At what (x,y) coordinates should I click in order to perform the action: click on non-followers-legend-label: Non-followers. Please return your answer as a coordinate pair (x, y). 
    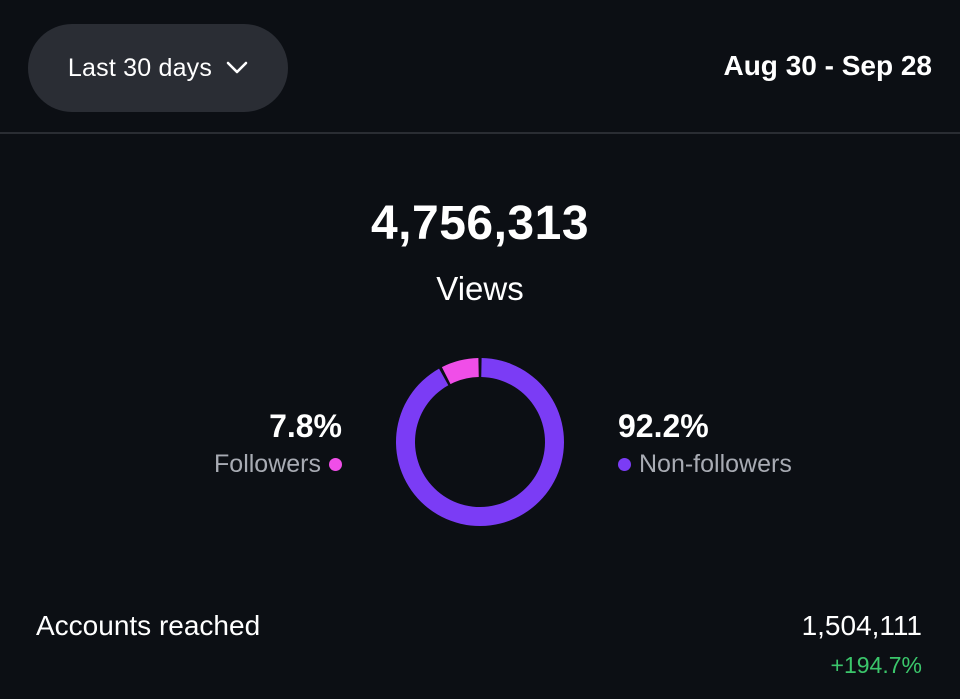
    Looking at the image, I should click on (715, 464).